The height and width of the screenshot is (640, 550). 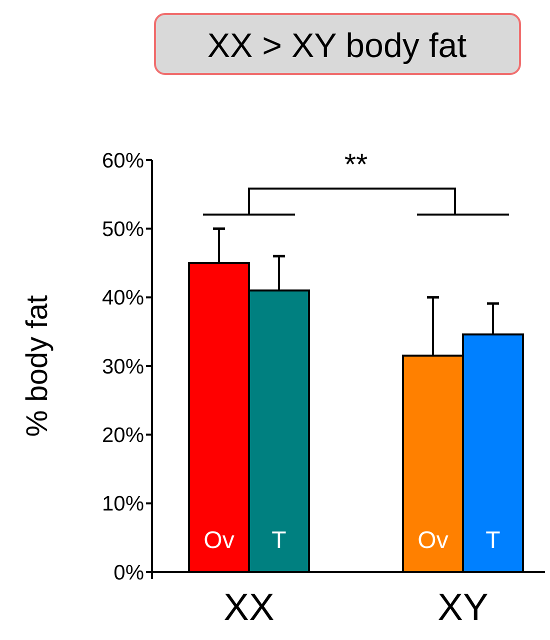 What do you see at coordinates (249, 608) in the screenshot?
I see `x-tick-label: XX` at bounding box center [249, 608].